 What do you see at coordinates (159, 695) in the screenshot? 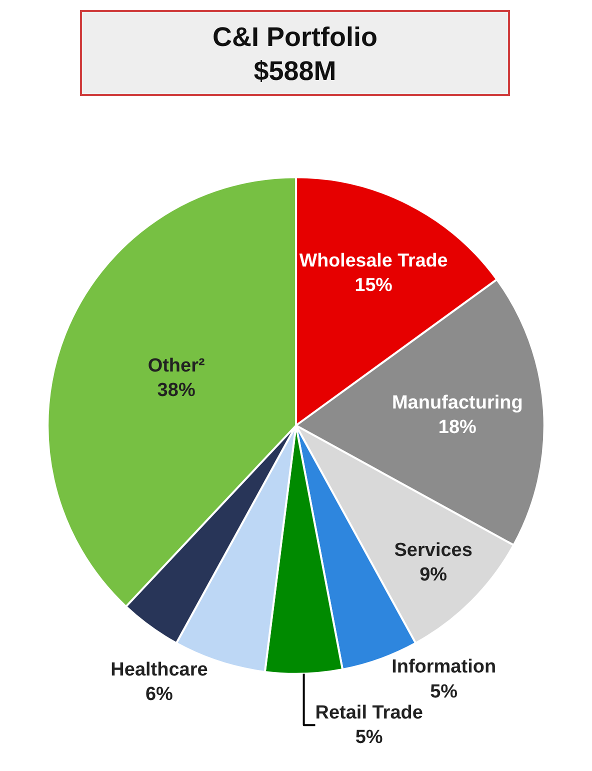
I see `data-label: 6%` at bounding box center [159, 695].